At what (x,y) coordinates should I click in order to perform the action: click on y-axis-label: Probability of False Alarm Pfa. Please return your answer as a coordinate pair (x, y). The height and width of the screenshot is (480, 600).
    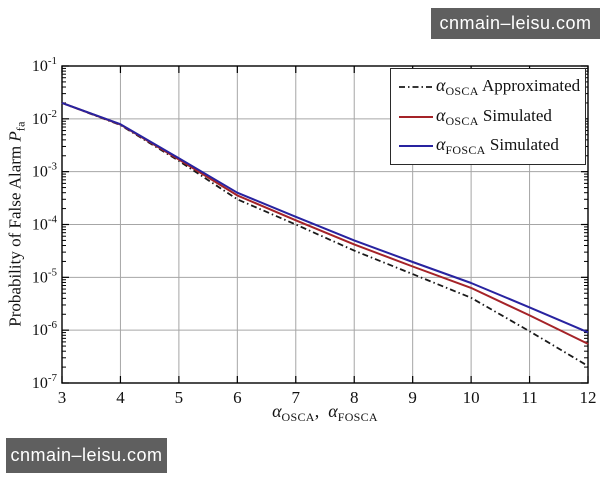
    Looking at the image, I should click on (17, 223).